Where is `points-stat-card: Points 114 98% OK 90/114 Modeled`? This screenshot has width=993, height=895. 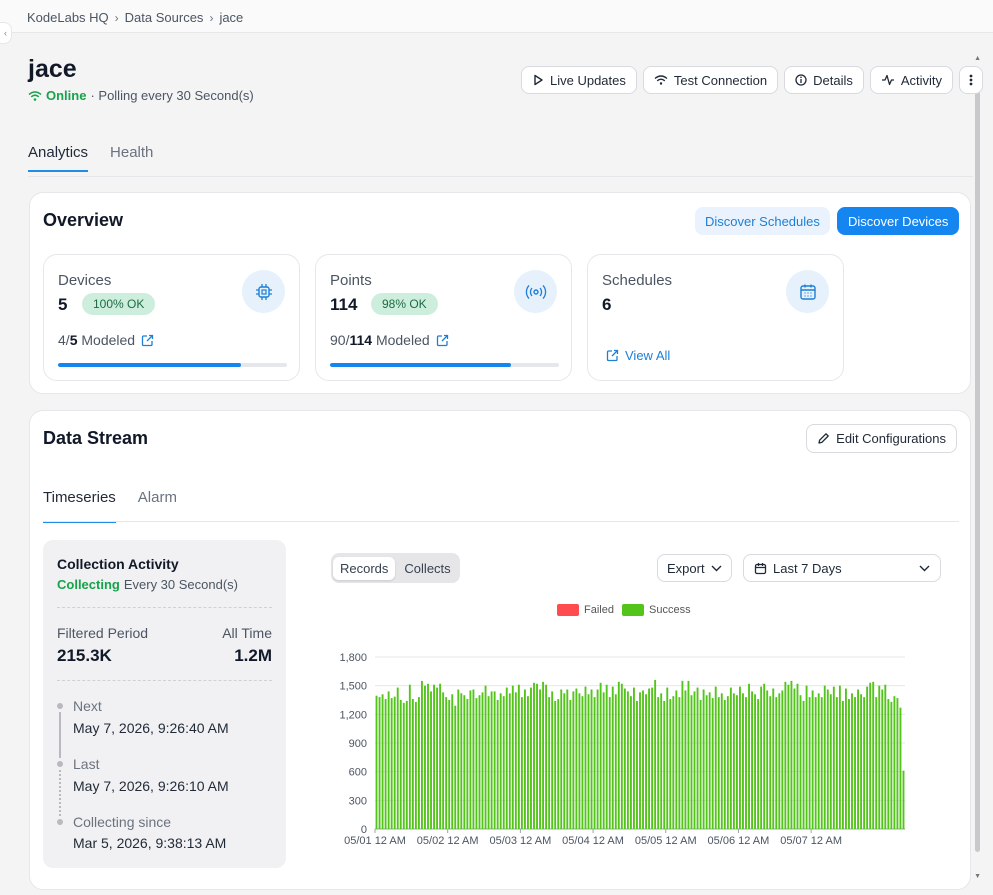 points-stat-card: Points 114 98% OK 90/114 Modeled is located at coordinates (443, 317).